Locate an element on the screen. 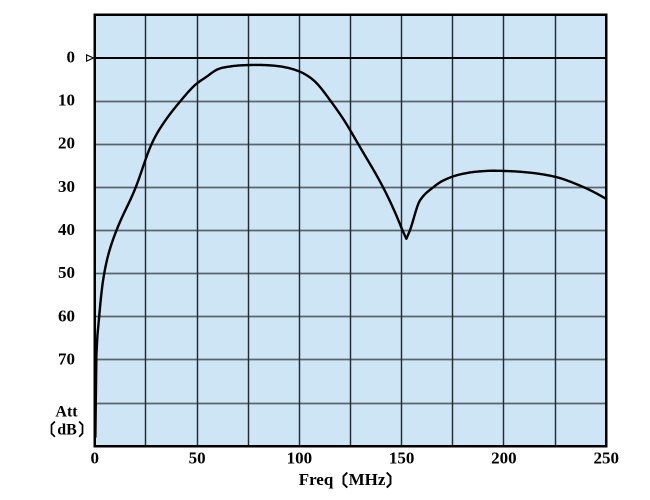 The width and height of the screenshot is (650, 500). svg-text: 250 is located at coordinates (606, 458).